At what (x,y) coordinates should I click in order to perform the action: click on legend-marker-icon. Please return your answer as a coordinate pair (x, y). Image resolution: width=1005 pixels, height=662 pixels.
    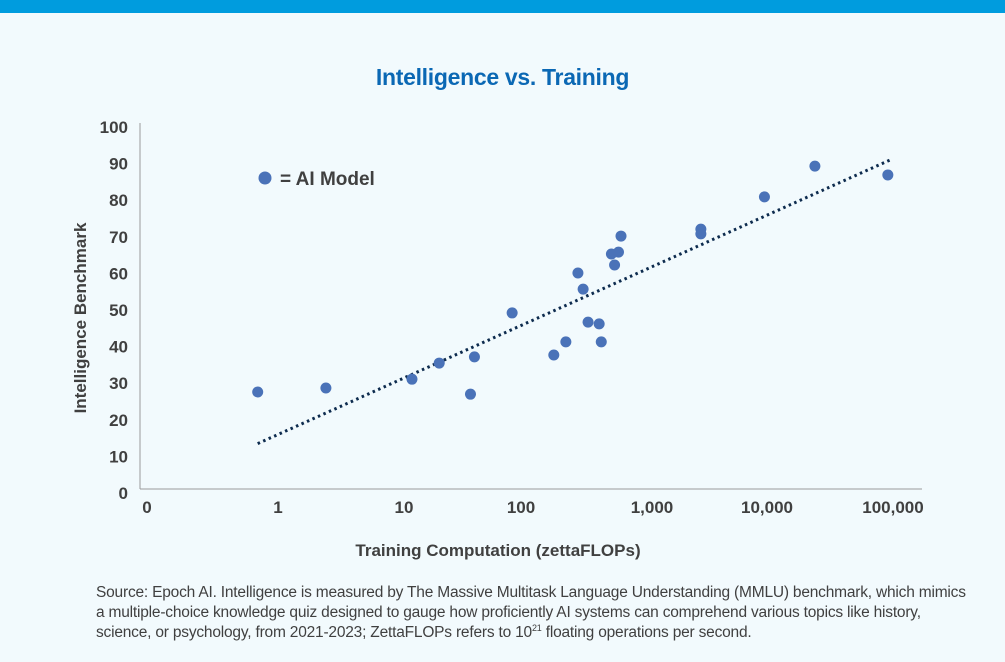
    Looking at the image, I should click on (265, 178).